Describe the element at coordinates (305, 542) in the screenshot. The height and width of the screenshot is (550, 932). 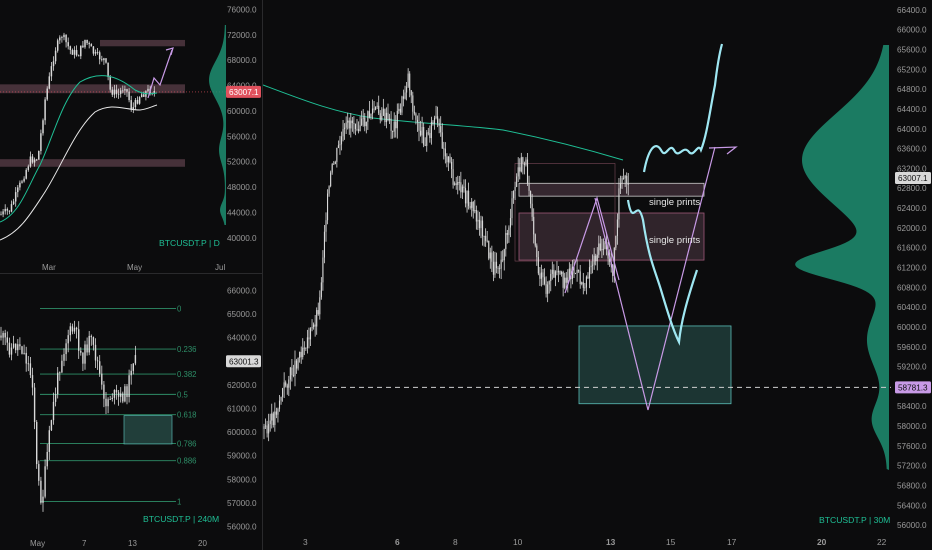
I see `m30-time-label: 3` at that location.